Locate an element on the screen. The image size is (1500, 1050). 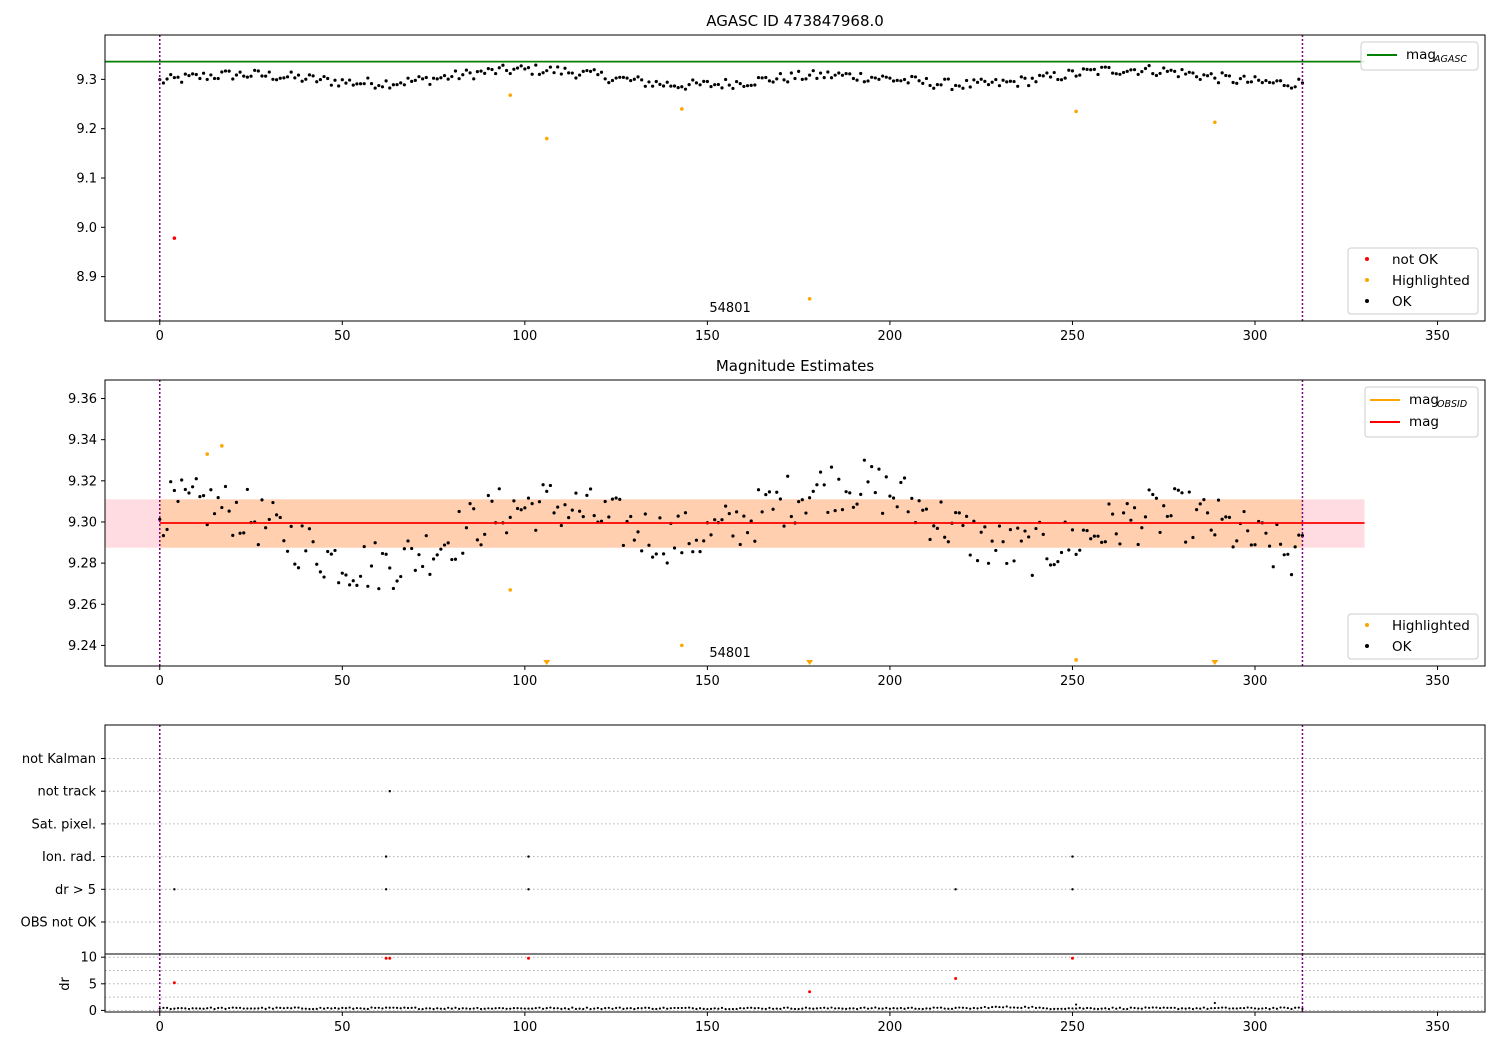
legend-marker-highlighted is located at coordinates (1367, 625).